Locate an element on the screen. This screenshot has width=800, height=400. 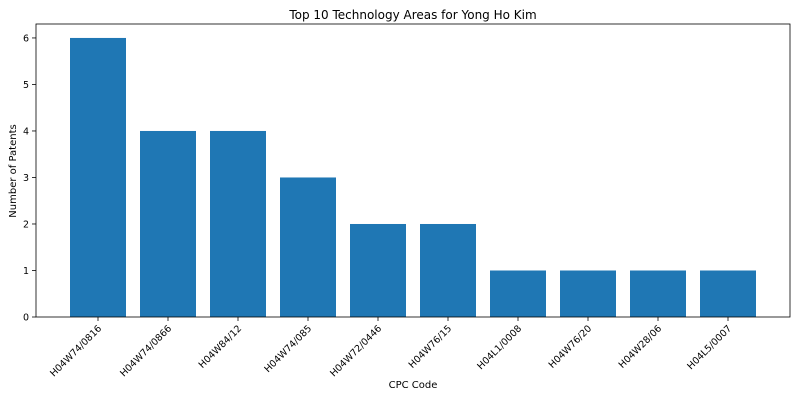
x-tick-label: H04L1/0008 is located at coordinates (499, 347).